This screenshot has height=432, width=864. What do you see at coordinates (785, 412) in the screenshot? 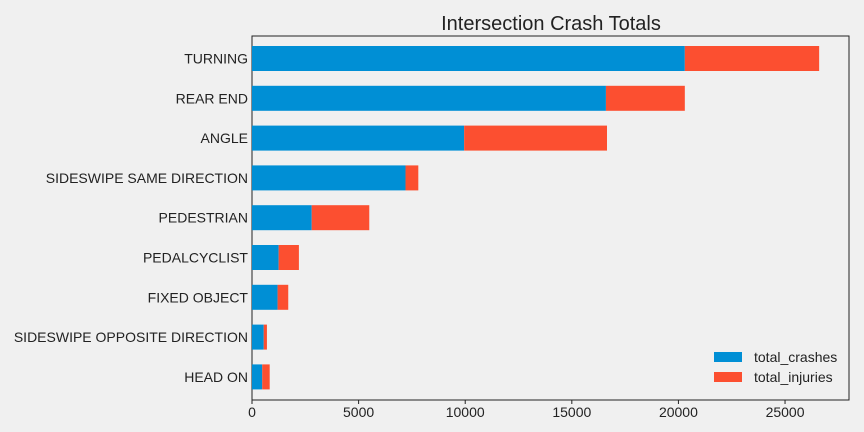
I see `x-tick-label-5: 25000` at bounding box center [785, 412].